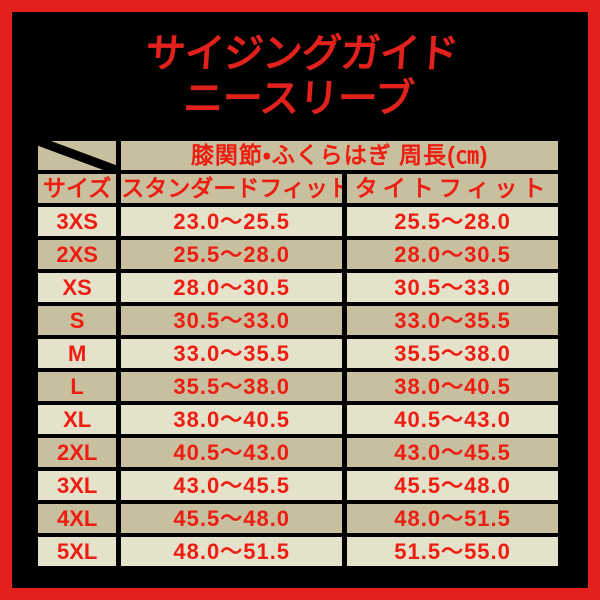 The image size is (600, 600). Describe the element at coordinates (452, 551) in the screenshot. I see `tight-fit-range: 51.5～55.0` at that location.